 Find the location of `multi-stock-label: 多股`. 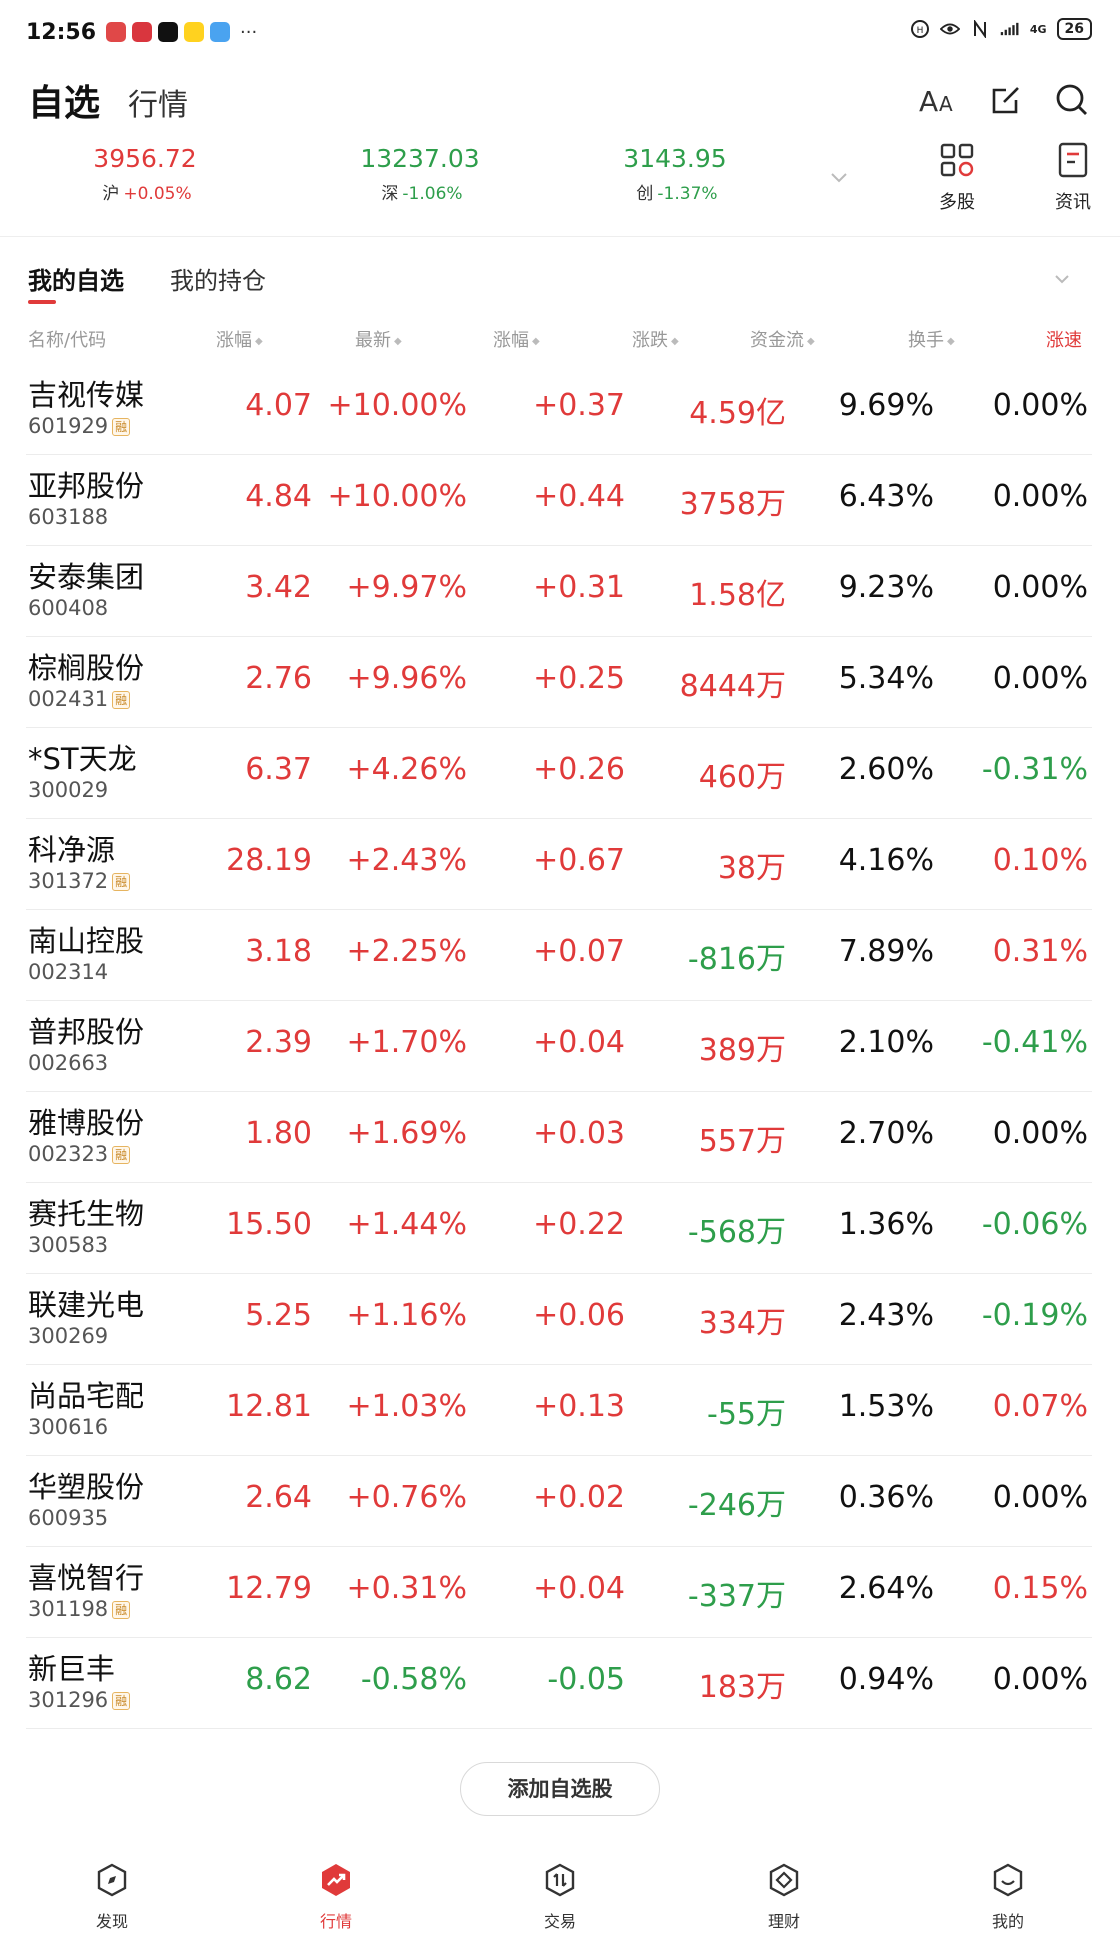

multi-stock-label: 多股 is located at coordinates (957, 202).